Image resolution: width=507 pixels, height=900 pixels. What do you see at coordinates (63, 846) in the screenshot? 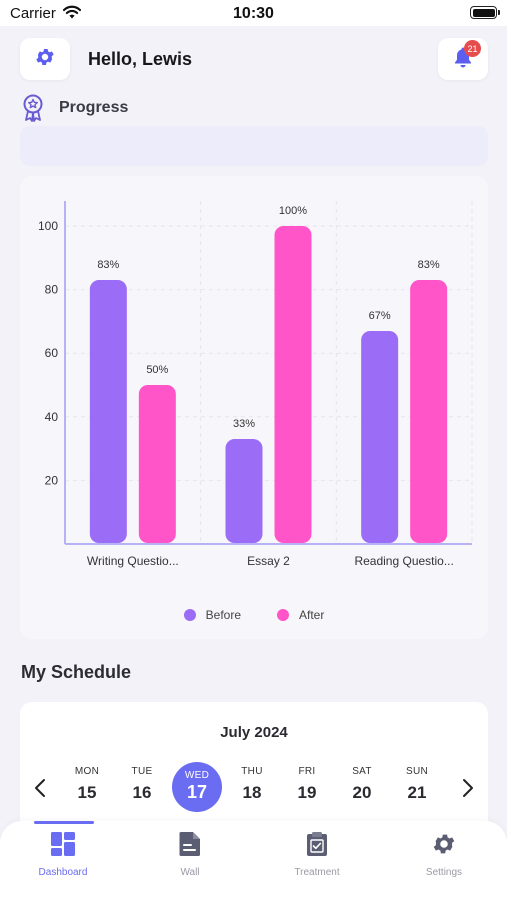
I see `dashboard-icon` at bounding box center [63, 846].